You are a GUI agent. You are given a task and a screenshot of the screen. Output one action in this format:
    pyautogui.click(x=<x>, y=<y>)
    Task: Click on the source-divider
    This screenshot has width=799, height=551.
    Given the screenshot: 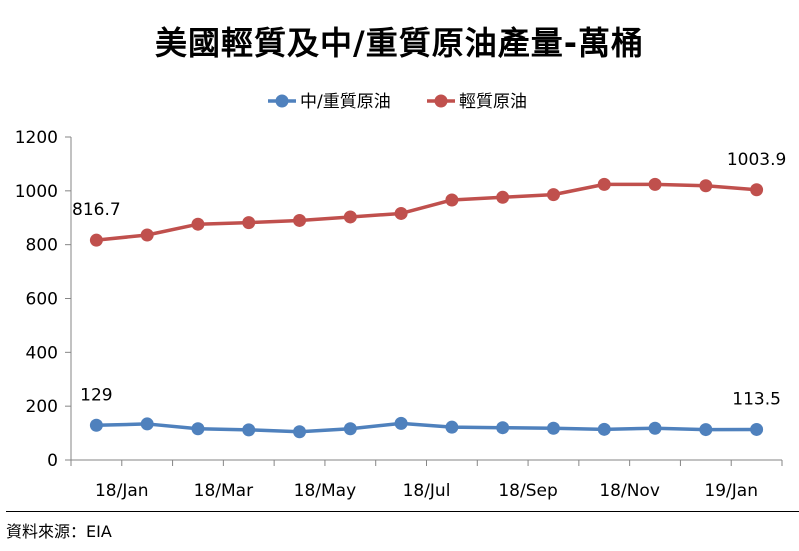 What is the action you would take?
    pyautogui.click(x=402, y=511)
    